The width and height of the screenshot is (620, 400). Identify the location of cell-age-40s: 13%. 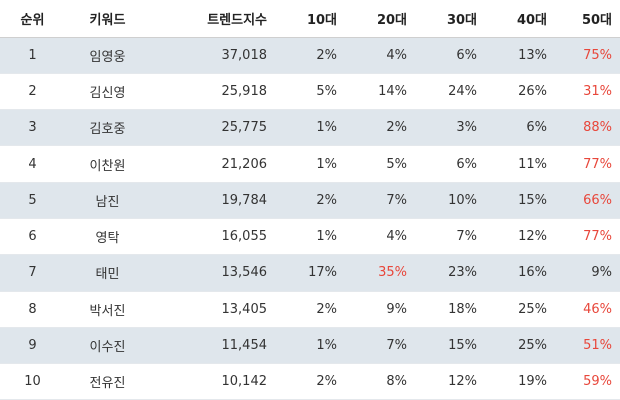
(520, 55).